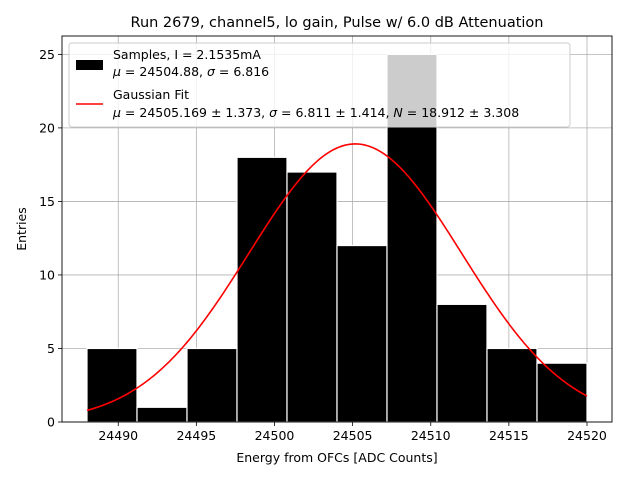  I want to click on legend-box, so click(319, 85).